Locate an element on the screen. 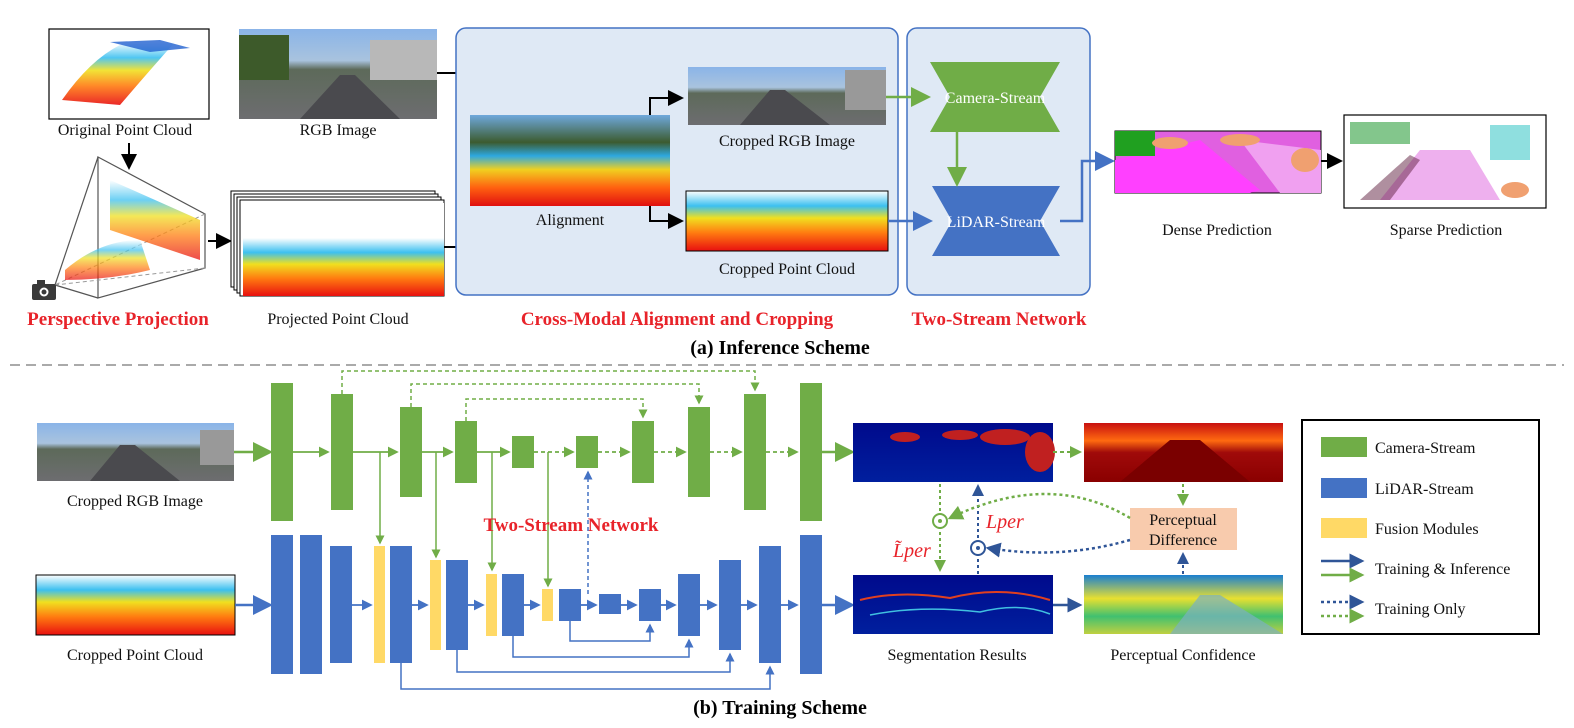 The height and width of the screenshot is (728, 1574). training-cropped-rgb-label: Cropped RGB Image is located at coordinates (135, 501).